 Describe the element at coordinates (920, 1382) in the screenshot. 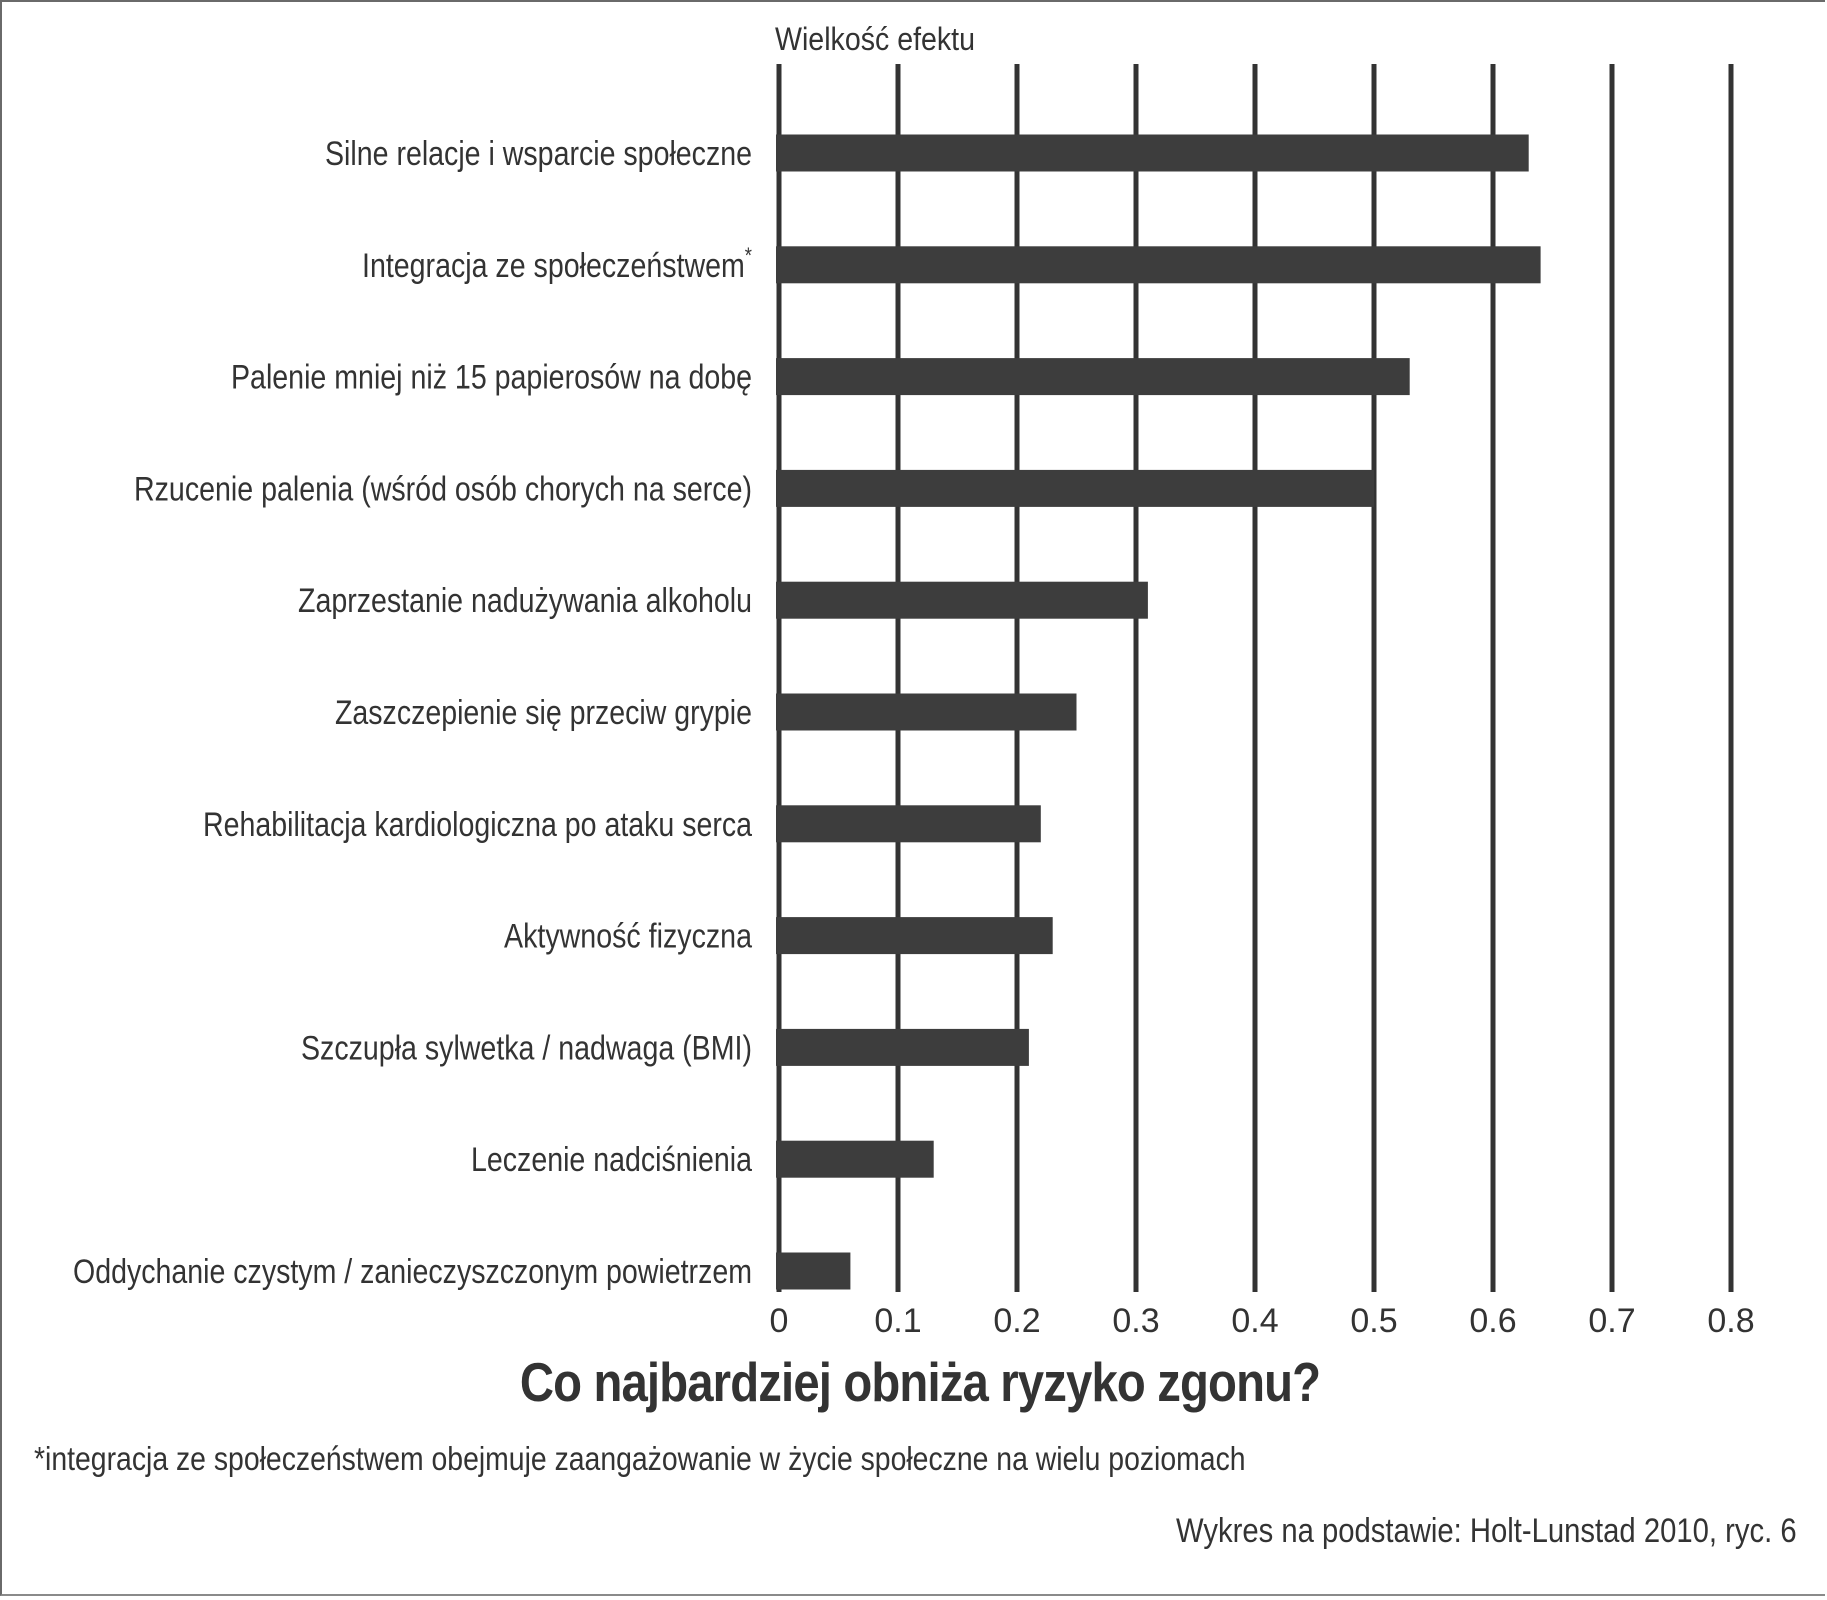

I see `chart-title: Co najbardziej obniża ryzyko zgonu?` at that location.